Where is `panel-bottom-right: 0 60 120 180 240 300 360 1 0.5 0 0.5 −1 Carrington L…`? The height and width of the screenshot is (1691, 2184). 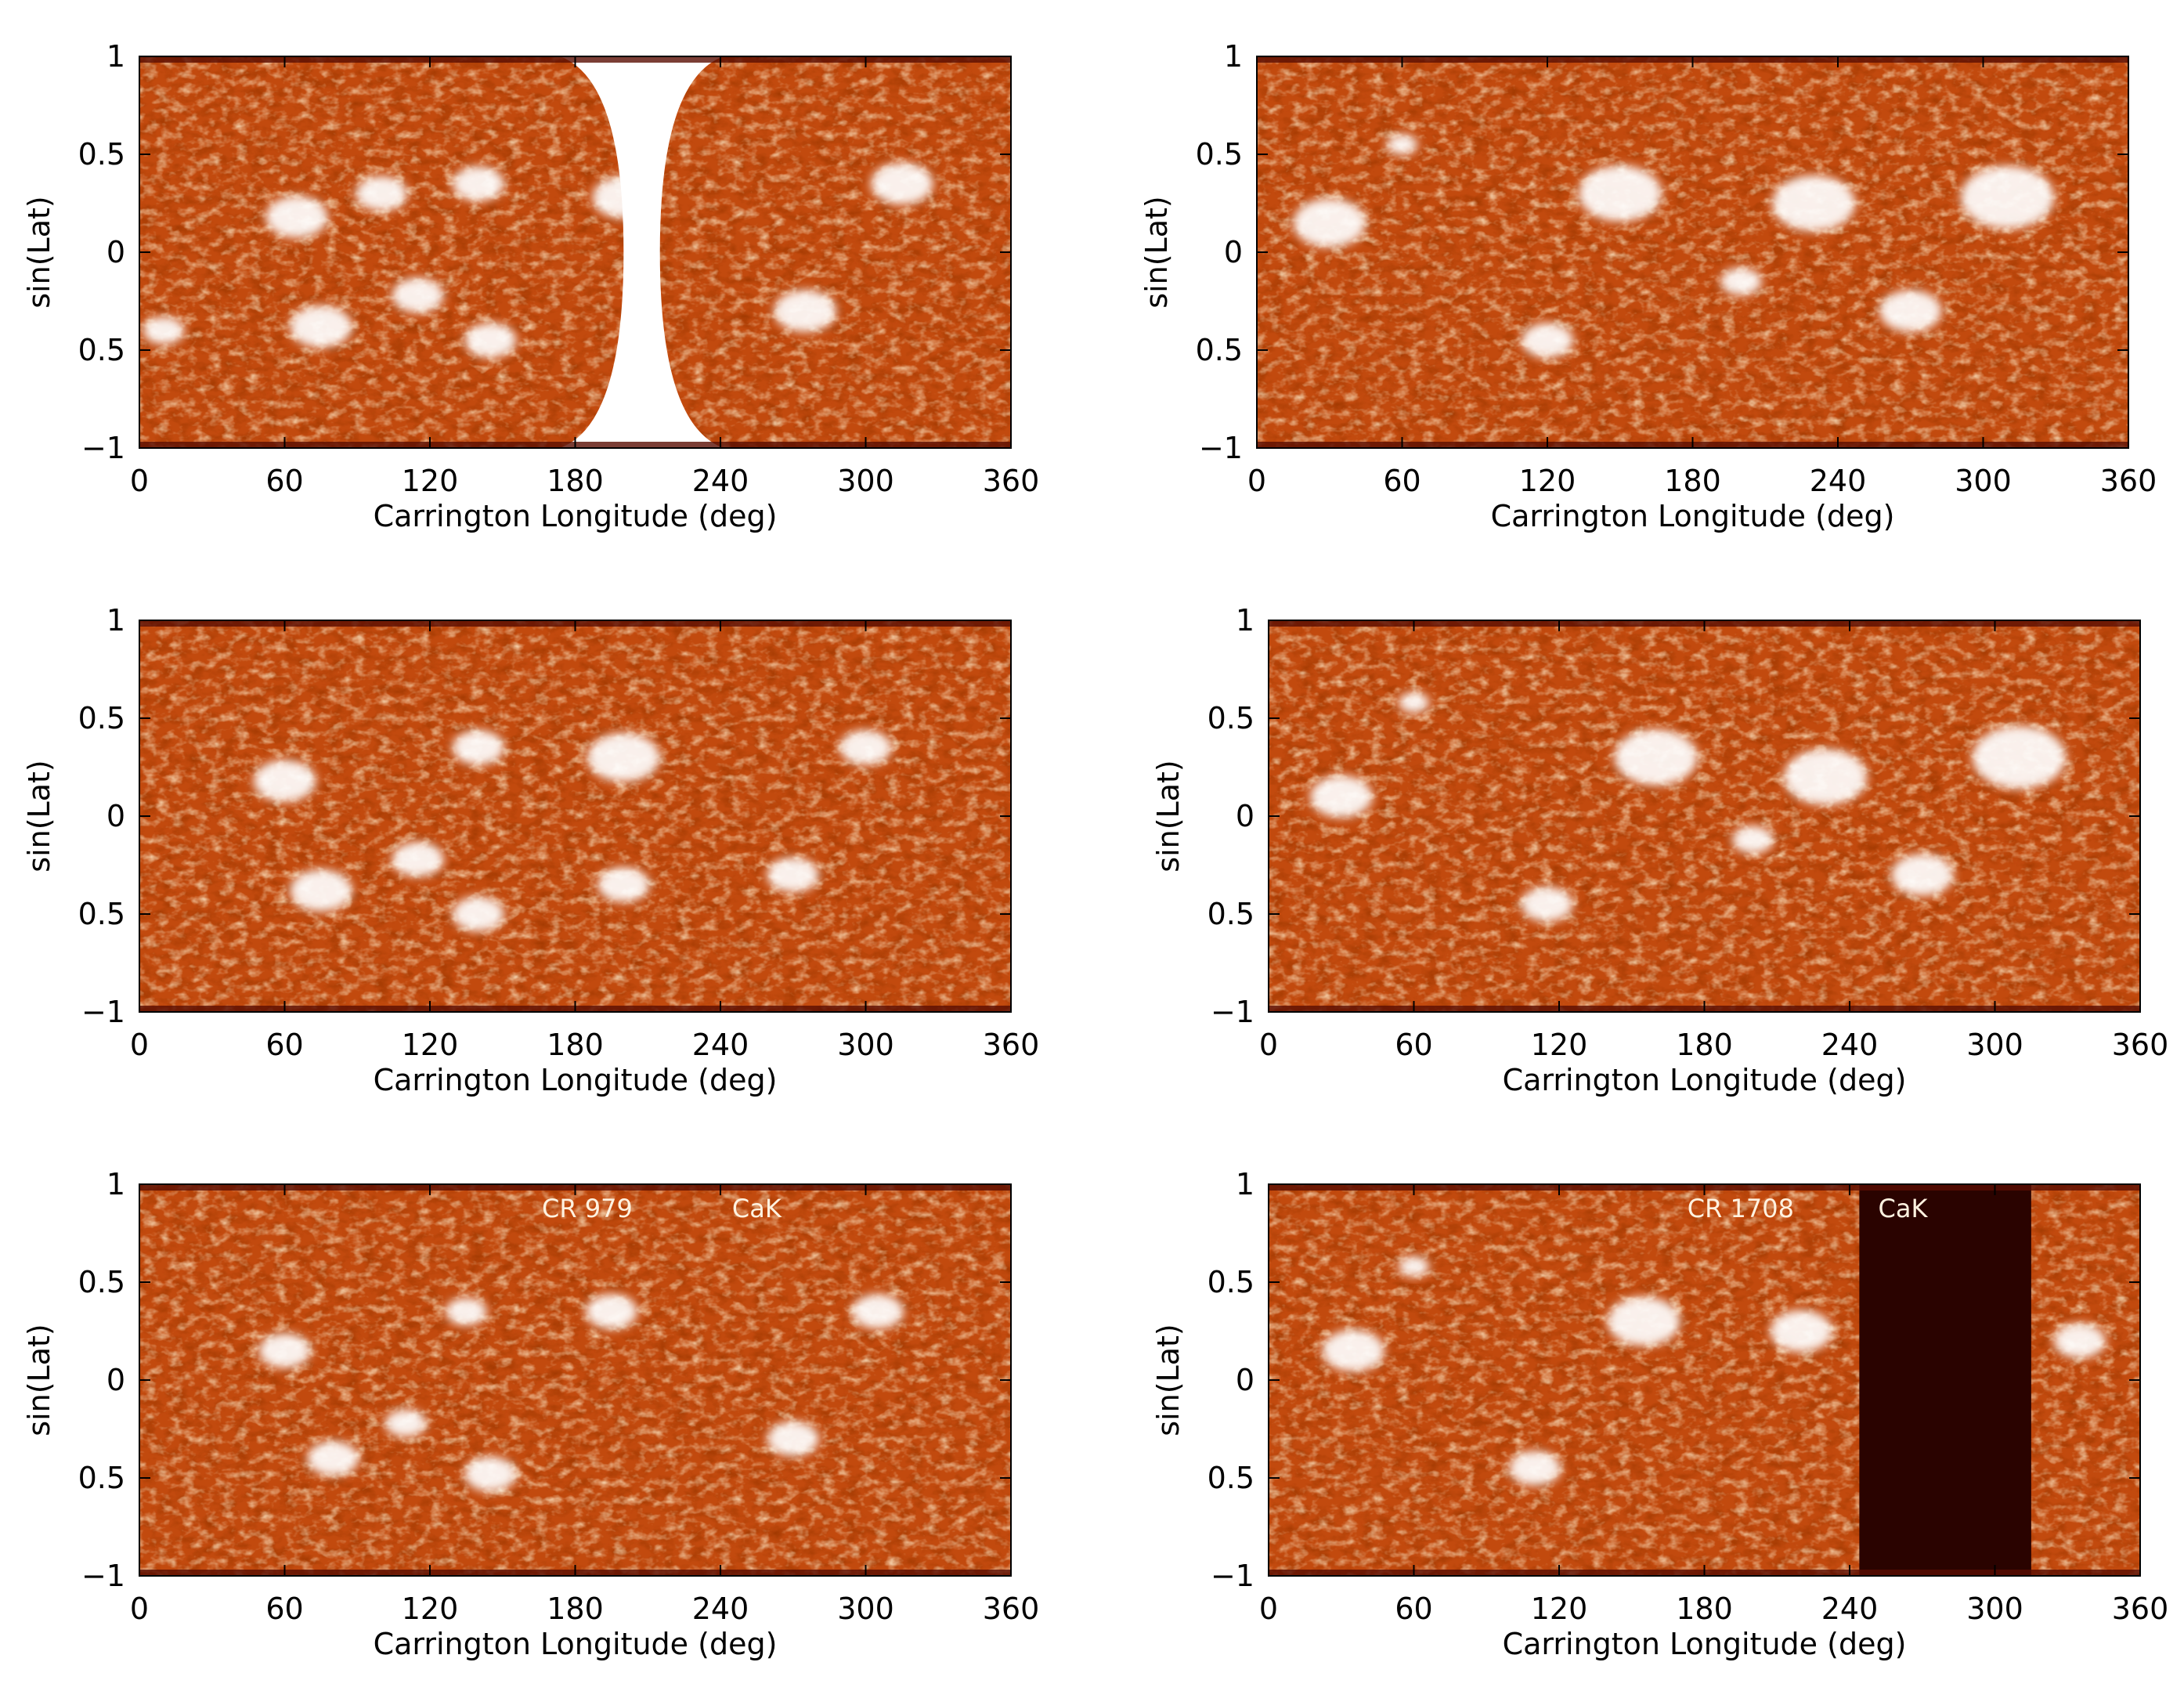 panel-bottom-right: 0 60 120 180 240 300 360 1 0.5 0 0.5 −1 Carrington L… is located at coordinates (1659, 1414).